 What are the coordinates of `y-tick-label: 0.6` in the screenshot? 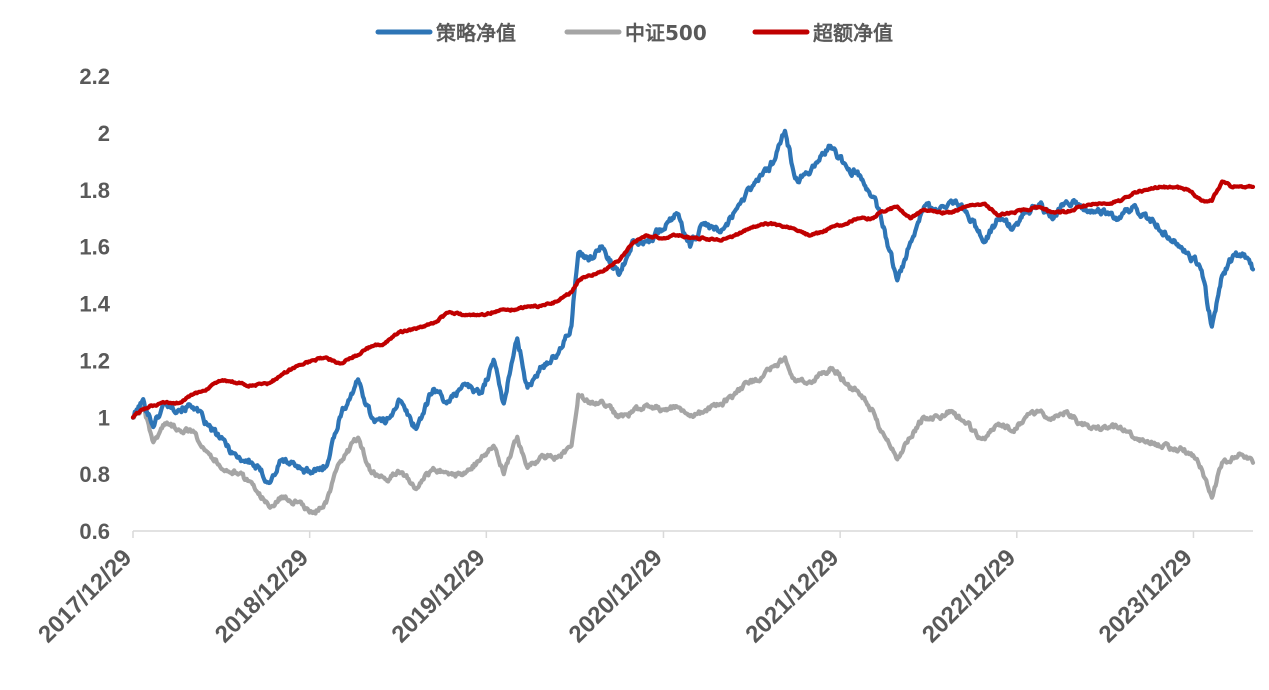 It's located at (94, 531).